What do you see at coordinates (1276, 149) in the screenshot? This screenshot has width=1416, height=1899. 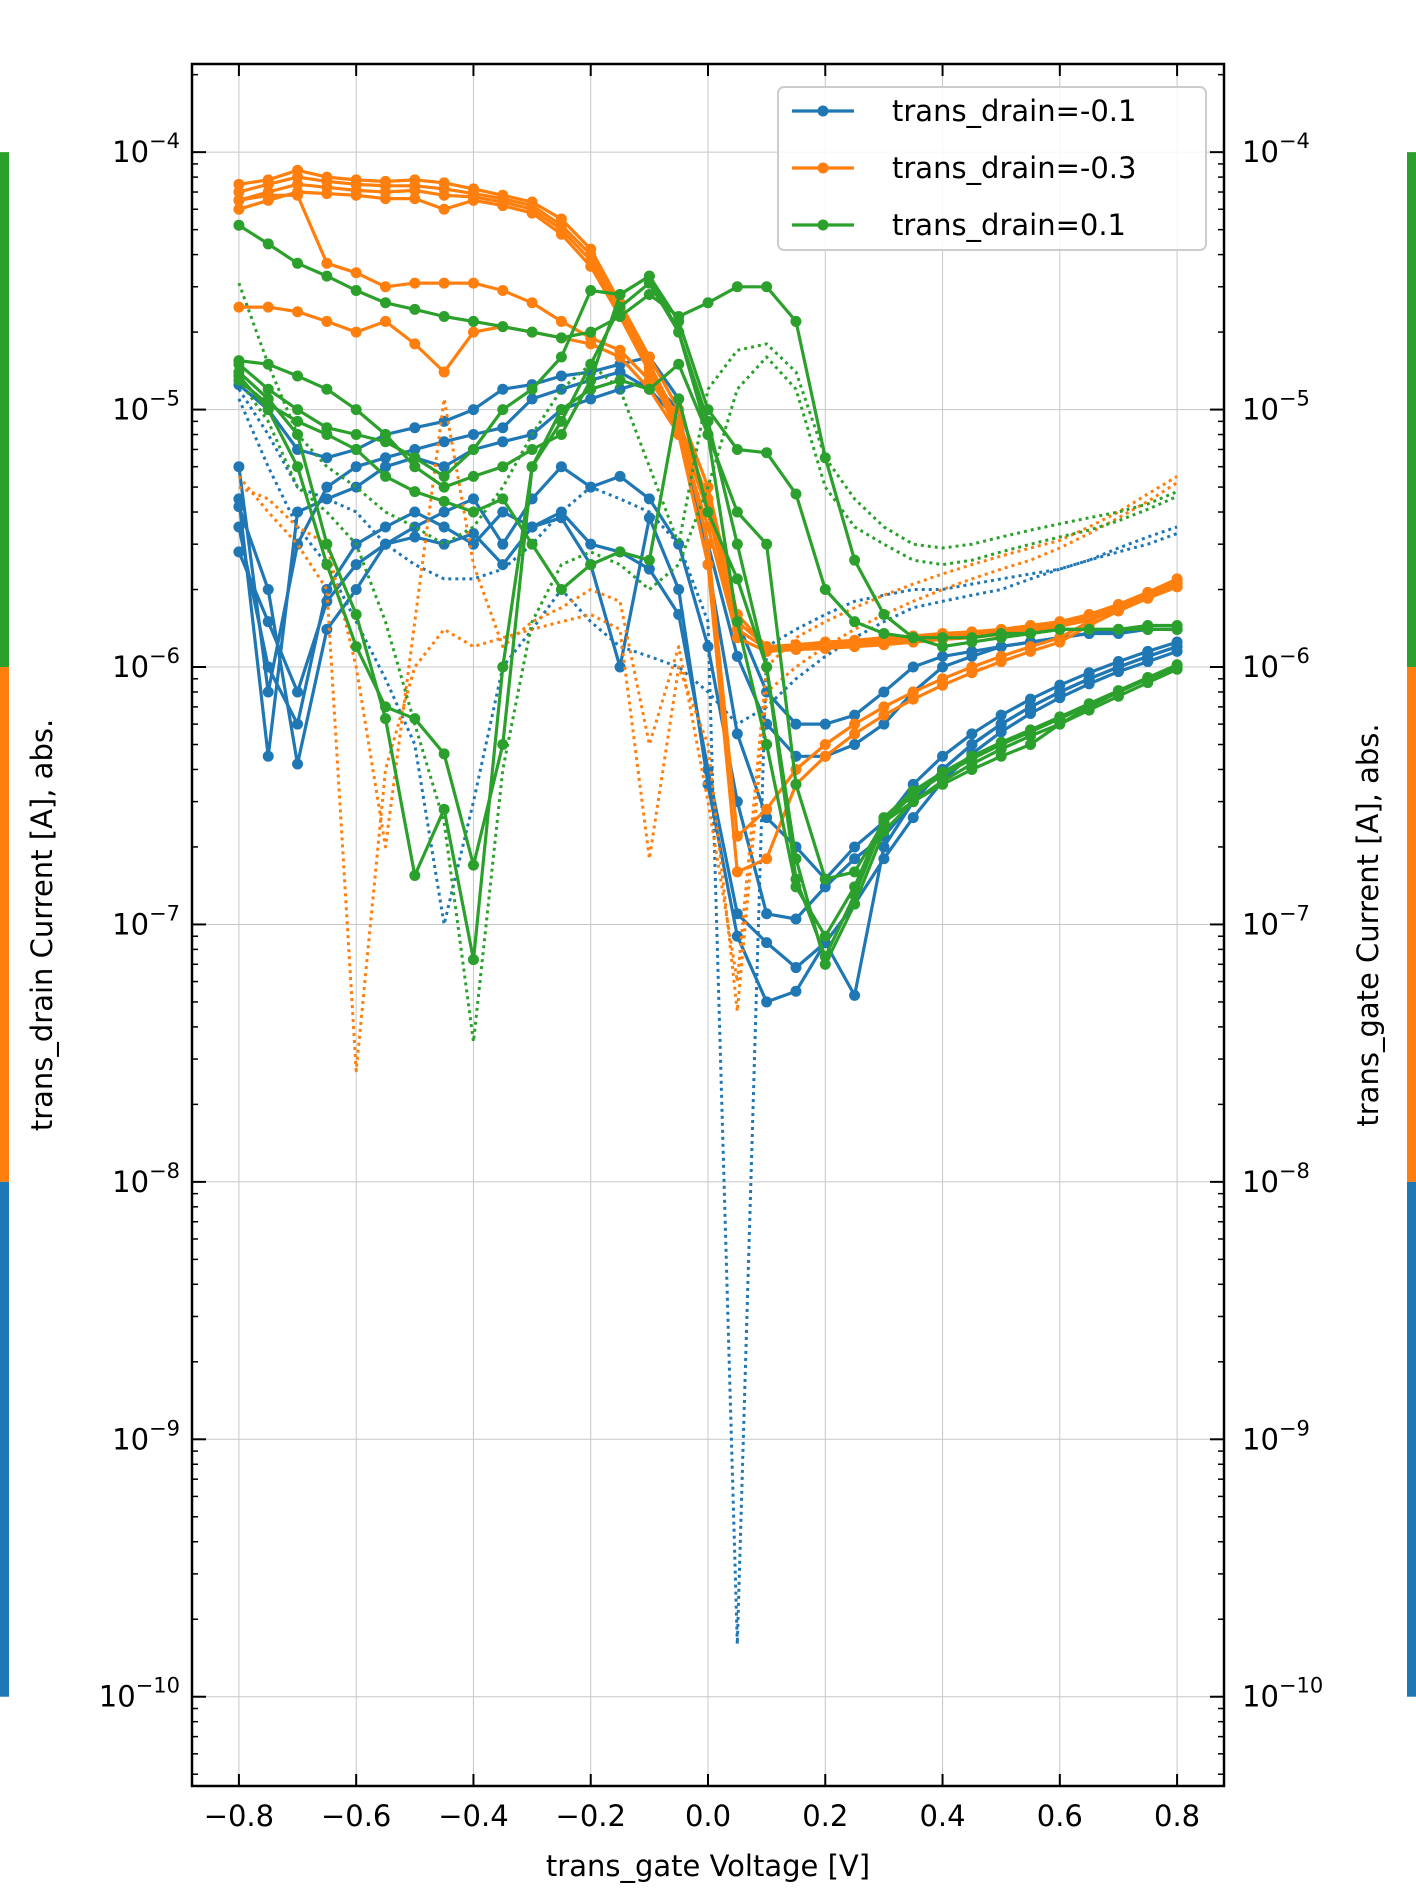 I see `y-tick-label-right: 10−4` at bounding box center [1276, 149].